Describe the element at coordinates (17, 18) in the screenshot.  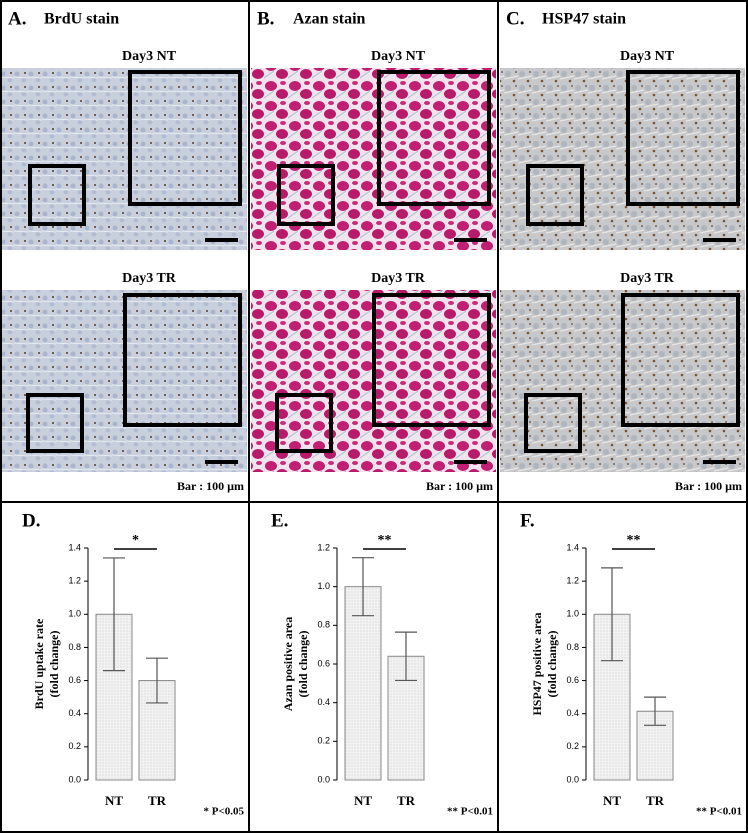
I see `panel-label: A.` at that location.